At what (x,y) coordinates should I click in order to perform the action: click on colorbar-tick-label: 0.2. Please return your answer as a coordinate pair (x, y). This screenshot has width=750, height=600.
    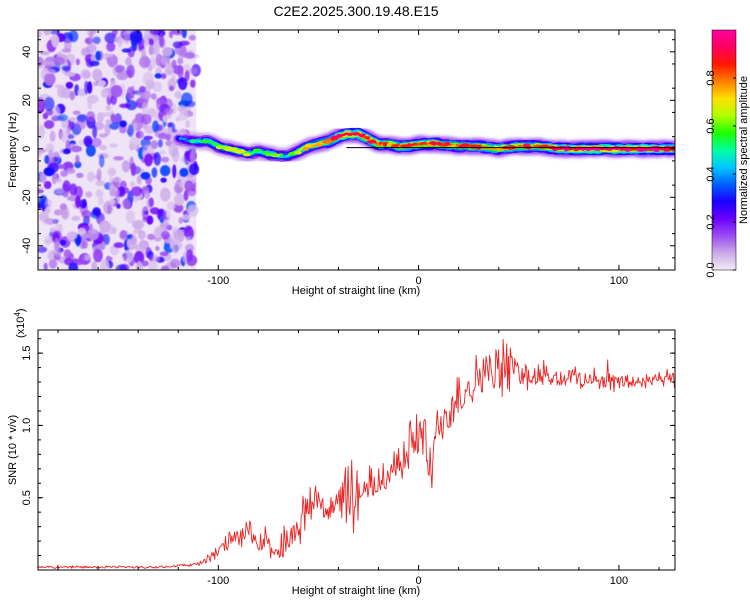
    Looking at the image, I should click on (711, 221).